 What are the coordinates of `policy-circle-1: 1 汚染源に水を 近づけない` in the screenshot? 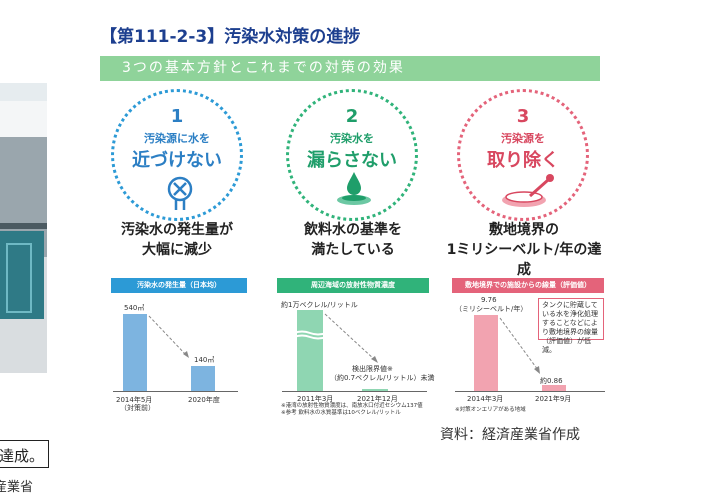 It's located at (177, 155).